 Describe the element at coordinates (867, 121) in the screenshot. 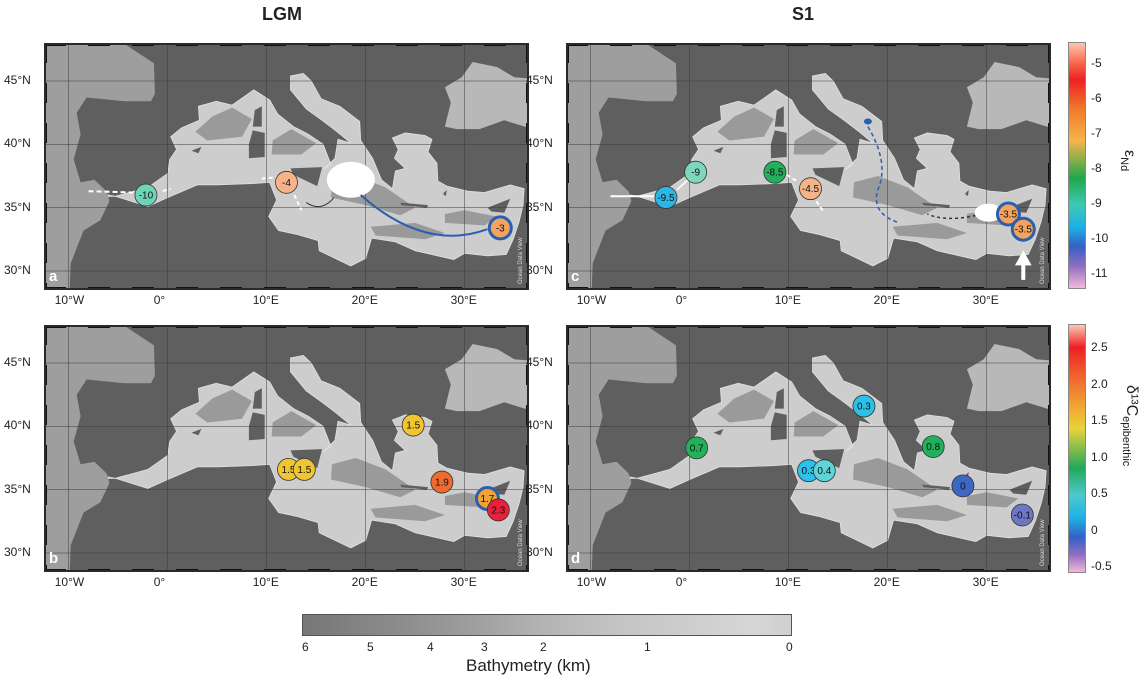

I see `adriatic-source` at that location.